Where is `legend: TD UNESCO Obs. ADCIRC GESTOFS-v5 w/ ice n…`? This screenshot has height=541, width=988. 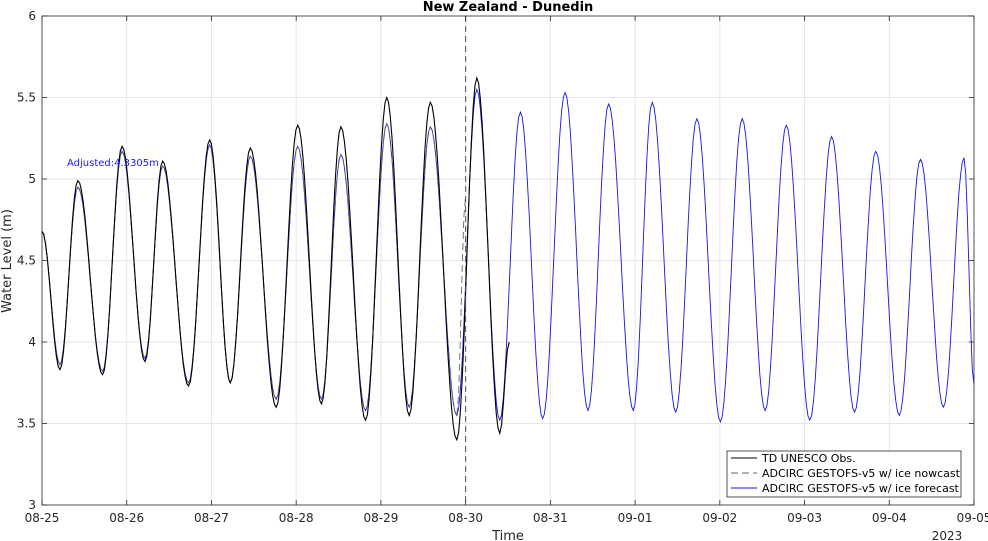 legend: TD UNESCO Obs. ADCIRC GESTOFS-v5 w/ ice n… is located at coordinates (844, 474).